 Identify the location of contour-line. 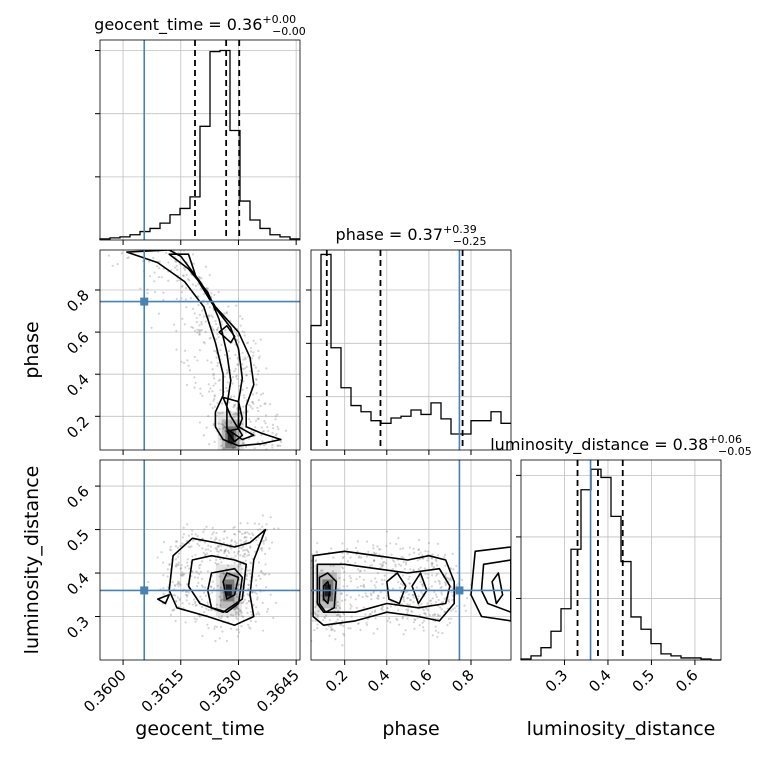
(326, 592).